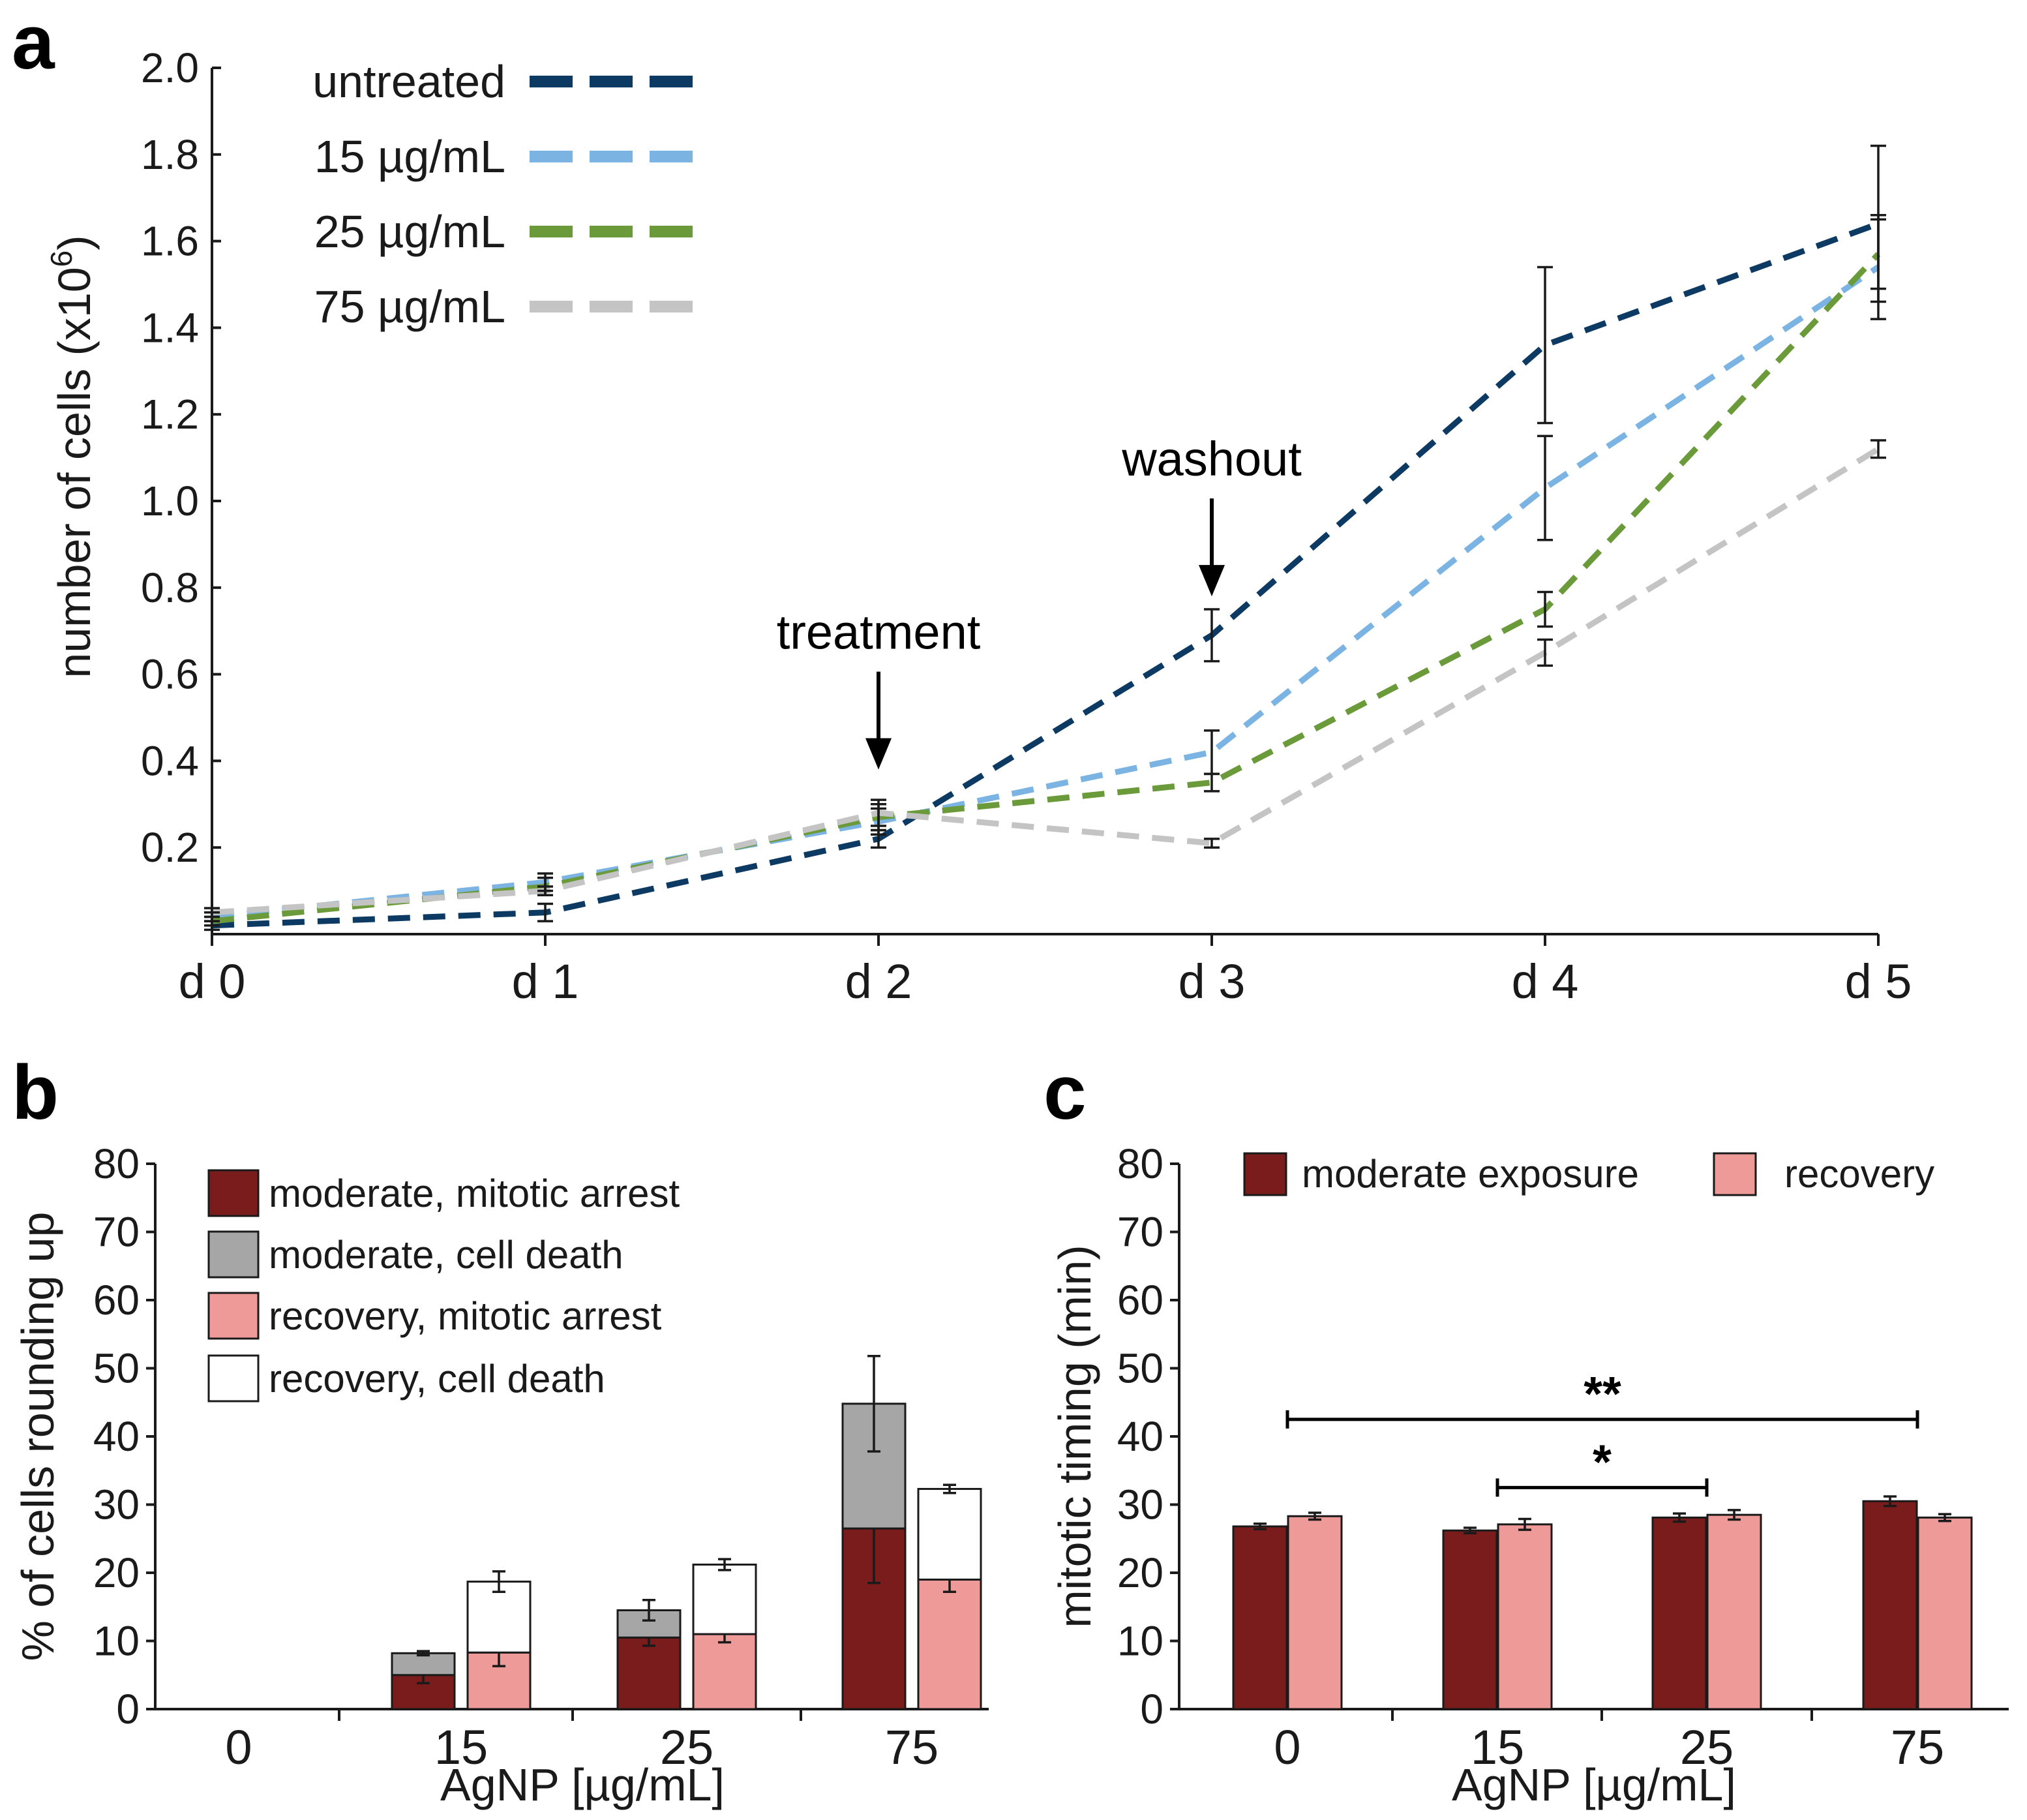 The height and width of the screenshot is (1820, 2027). What do you see at coordinates (410, 232) in the screenshot?
I see `legend-label-a: 25 µg/mL` at bounding box center [410, 232].